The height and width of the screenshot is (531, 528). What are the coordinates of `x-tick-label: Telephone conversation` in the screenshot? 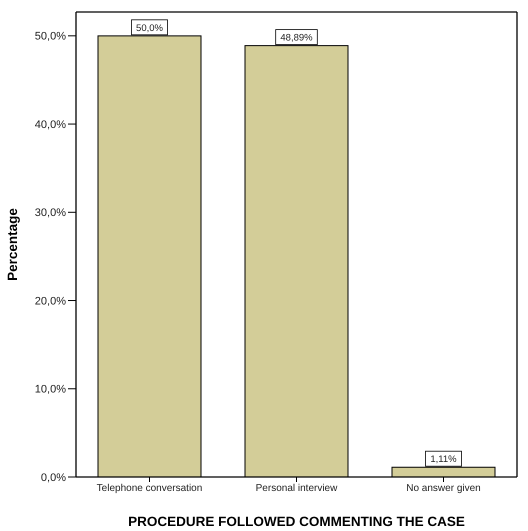 It's located at (149, 488).